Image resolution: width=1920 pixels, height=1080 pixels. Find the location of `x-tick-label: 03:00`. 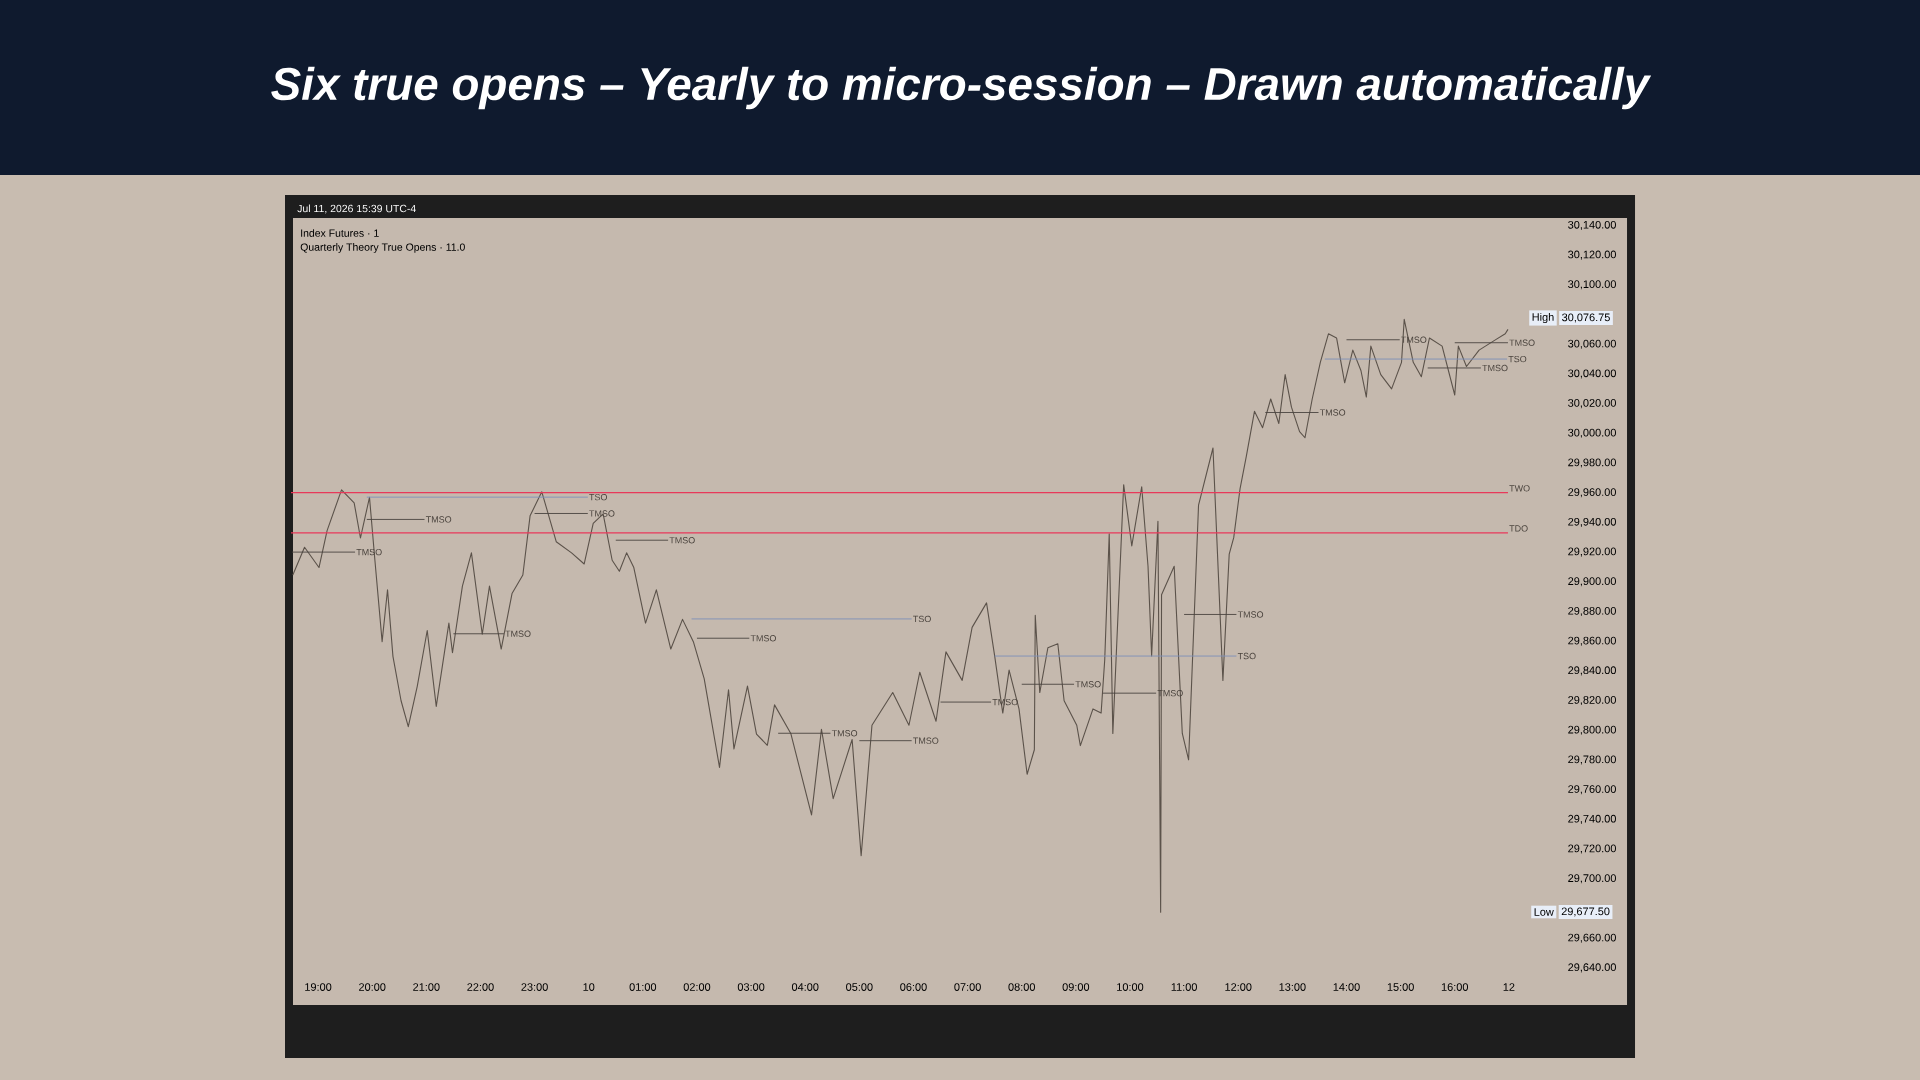

x-tick-label: 03:00 is located at coordinates (751, 987).